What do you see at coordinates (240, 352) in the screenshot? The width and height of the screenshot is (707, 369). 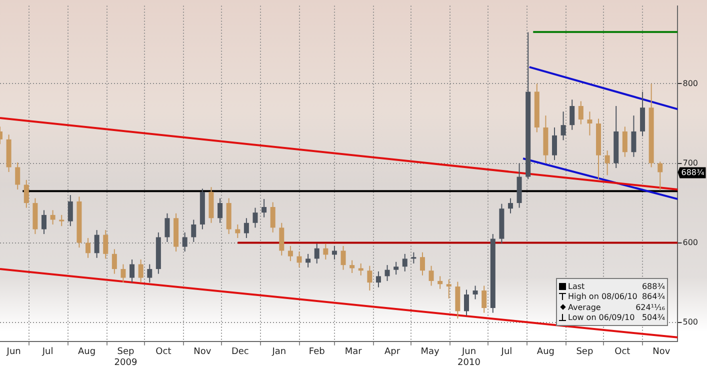 I see `x-tick-label: Dec` at bounding box center [240, 352].